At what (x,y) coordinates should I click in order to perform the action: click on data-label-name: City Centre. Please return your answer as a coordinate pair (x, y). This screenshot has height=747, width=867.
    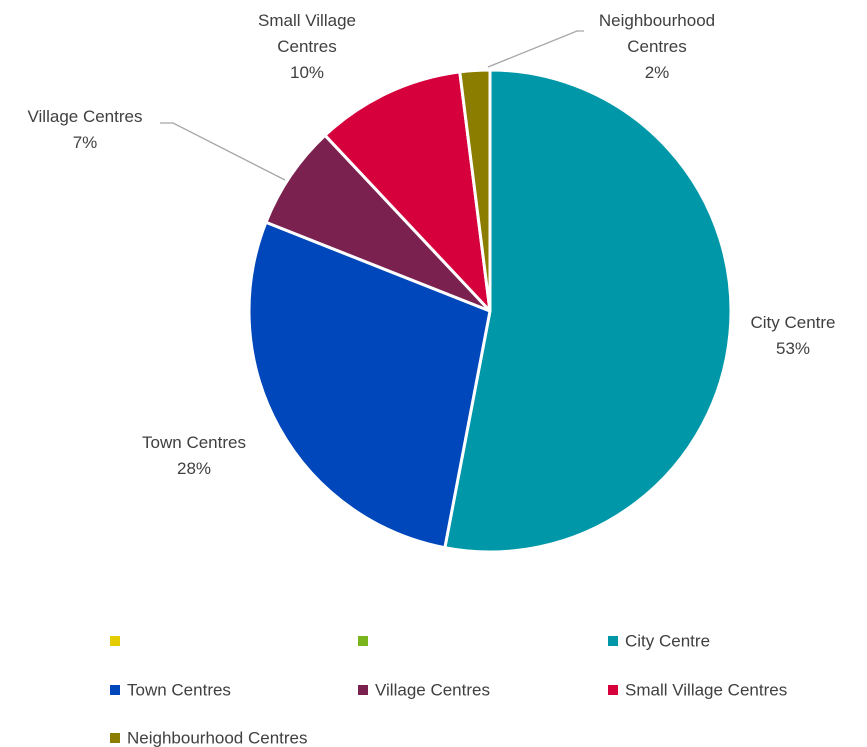
    Looking at the image, I should click on (793, 322).